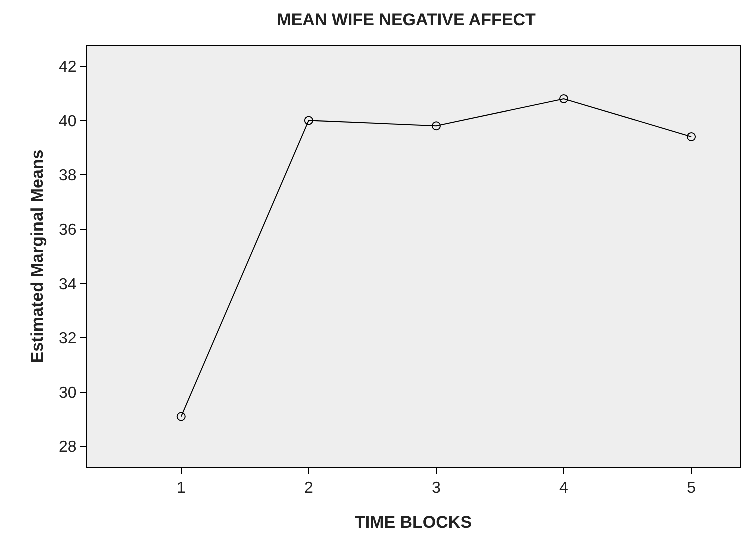 This screenshot has height=539, width=746. What do you see at coordinates (309, 489) in the screenshot?
I see `x-tick-label: 2` at bounding box center [309, 489].